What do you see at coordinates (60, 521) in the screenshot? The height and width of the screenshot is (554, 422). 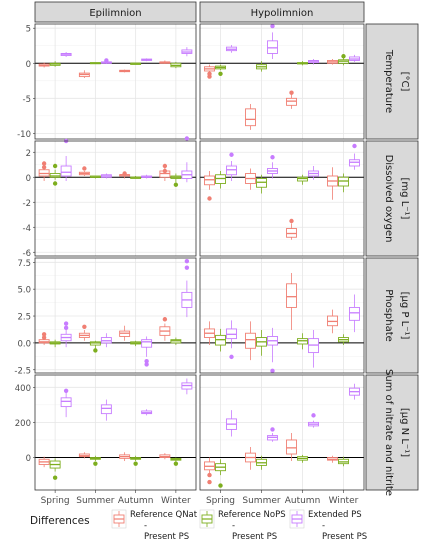 I see `legend-title: Differences` at bounding box center [60, 521].